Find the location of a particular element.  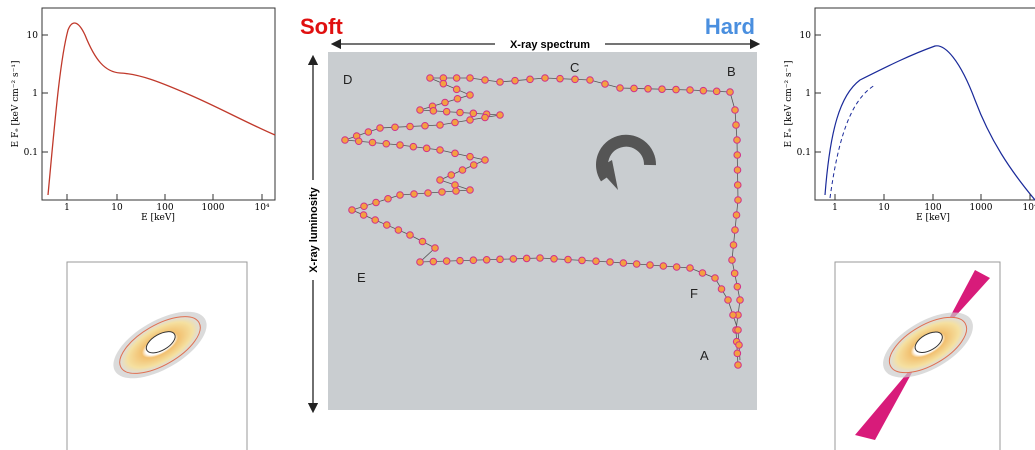

state-label: D is located at coordinates (347, 79).